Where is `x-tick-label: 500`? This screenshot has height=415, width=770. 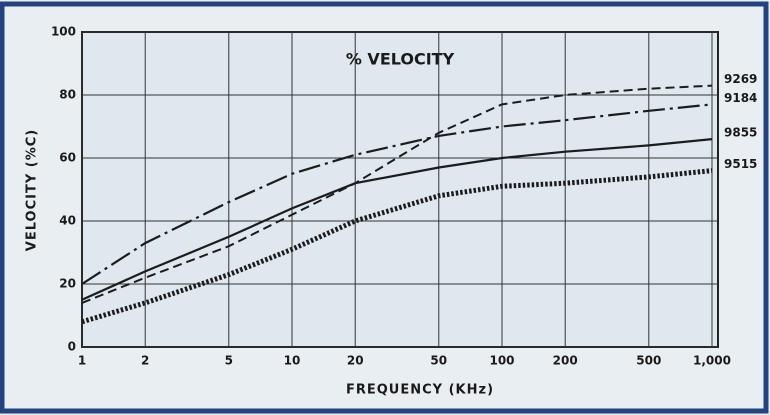
x-tick-label: 500 is located at coordinates (648, 361).